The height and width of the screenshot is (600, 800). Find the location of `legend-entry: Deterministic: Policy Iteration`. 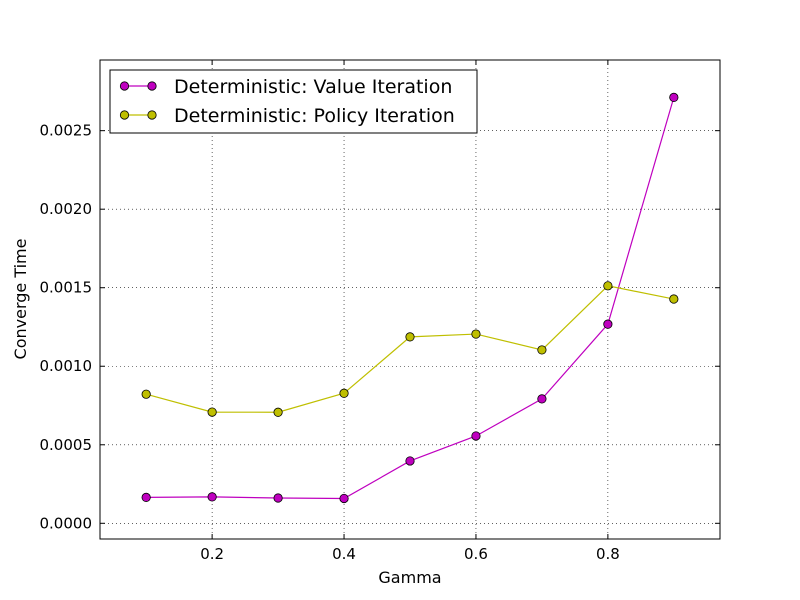

legend-entry: Deterministic: Policy Iteration is located at coordinates (287, 116).